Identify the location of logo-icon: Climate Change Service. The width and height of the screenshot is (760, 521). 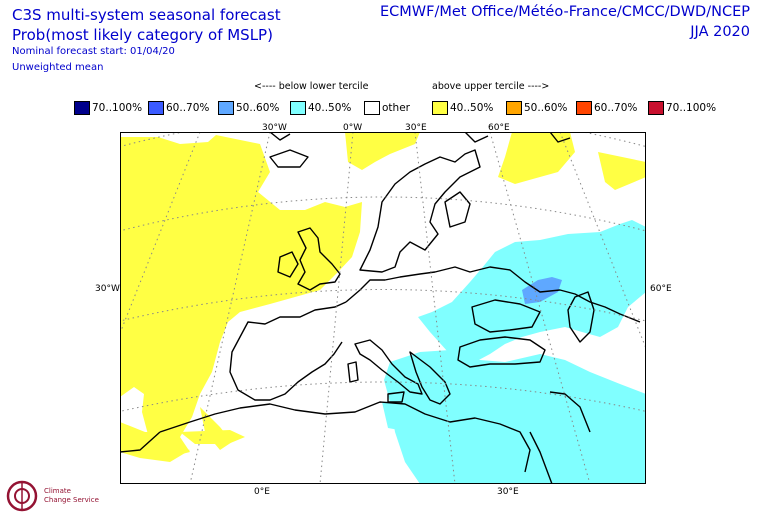
(52, 496).